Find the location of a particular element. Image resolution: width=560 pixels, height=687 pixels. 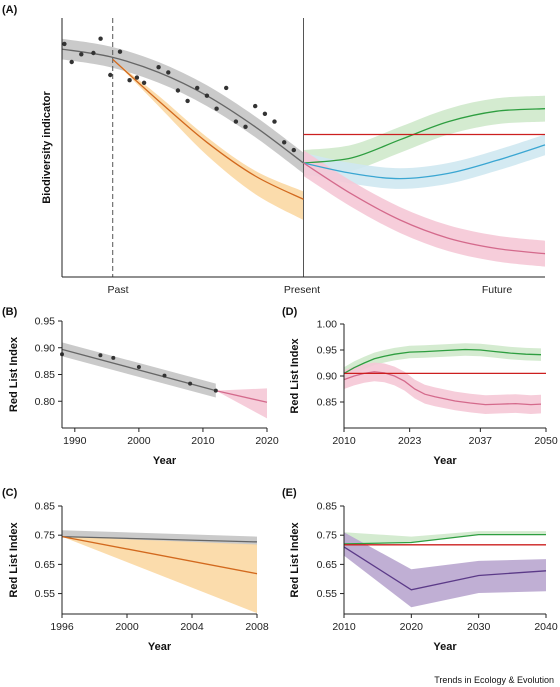

x-tick-label: 2030 is located at coordinates (479, 627).